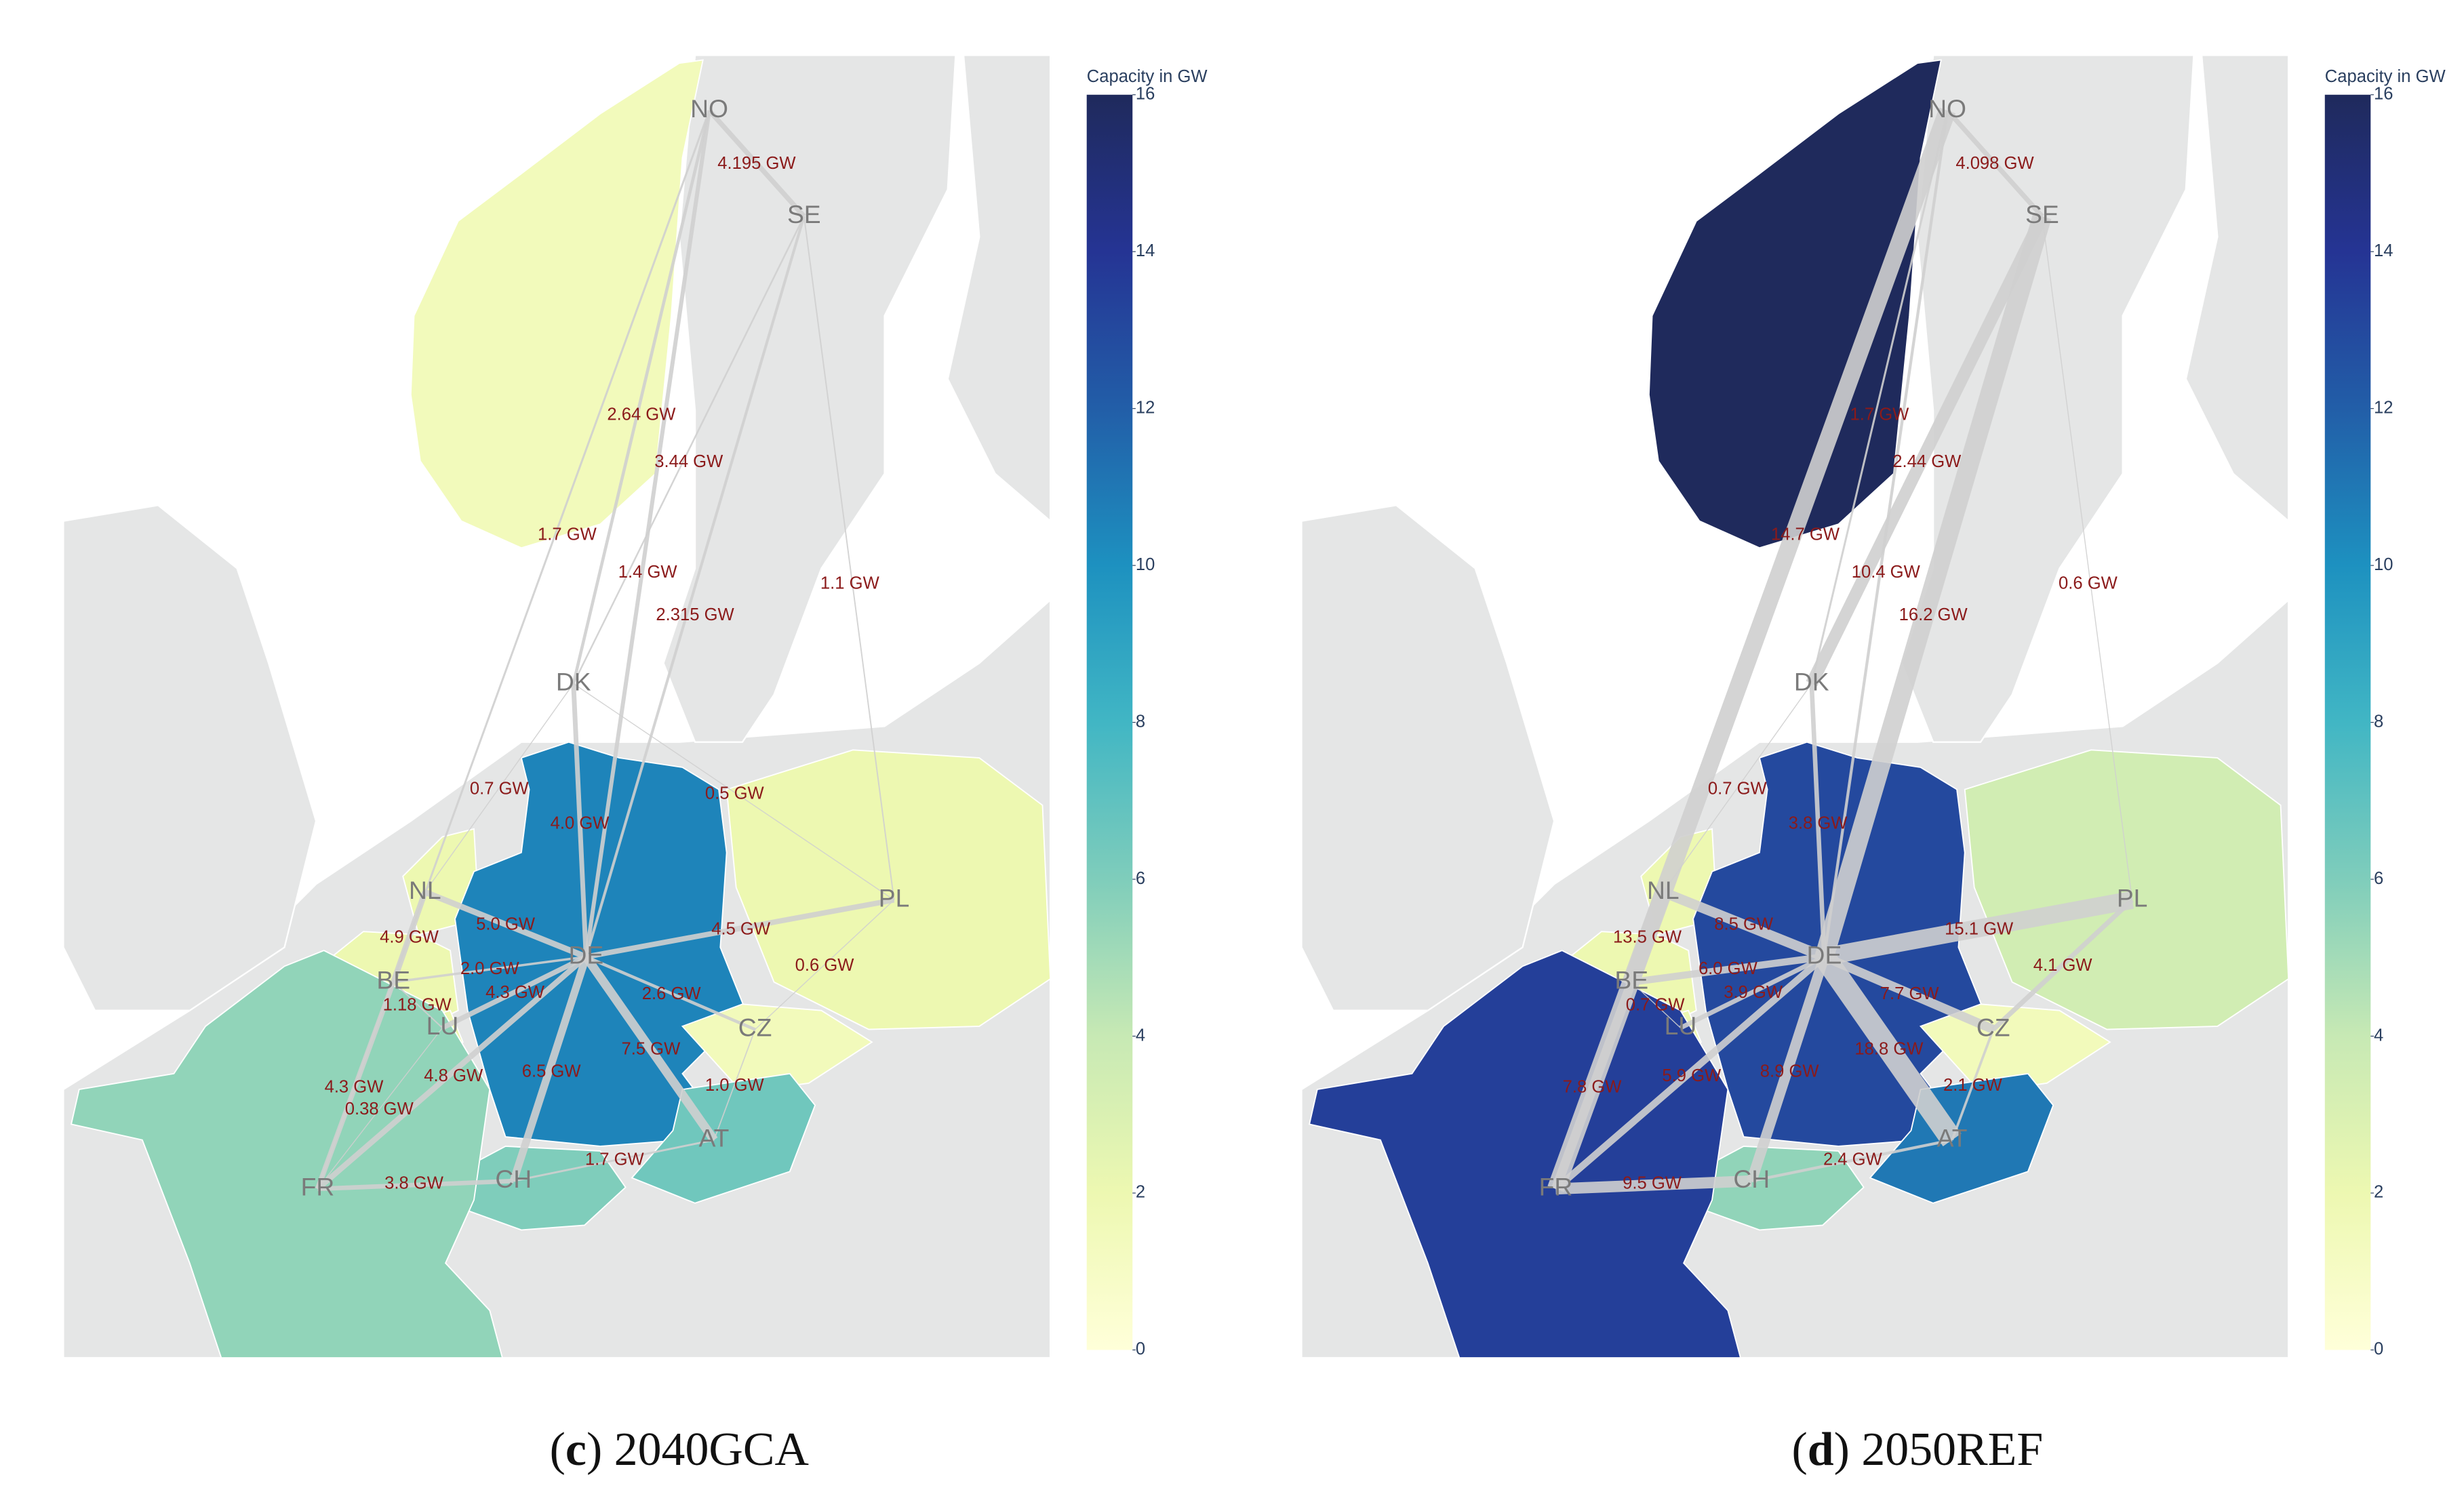 This screenshot has width=2464, height=1511. I want to click on flow-label: 2.1 GW, so click(1973, 1085).